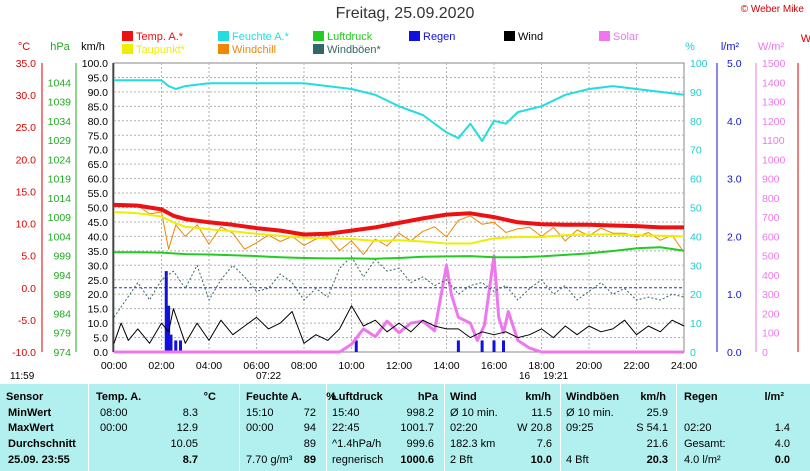  What do you see at coordinates (734, 122) in the screenshot?
I see `rain-tick-label: 4.0` at bounding box center [734, 122].